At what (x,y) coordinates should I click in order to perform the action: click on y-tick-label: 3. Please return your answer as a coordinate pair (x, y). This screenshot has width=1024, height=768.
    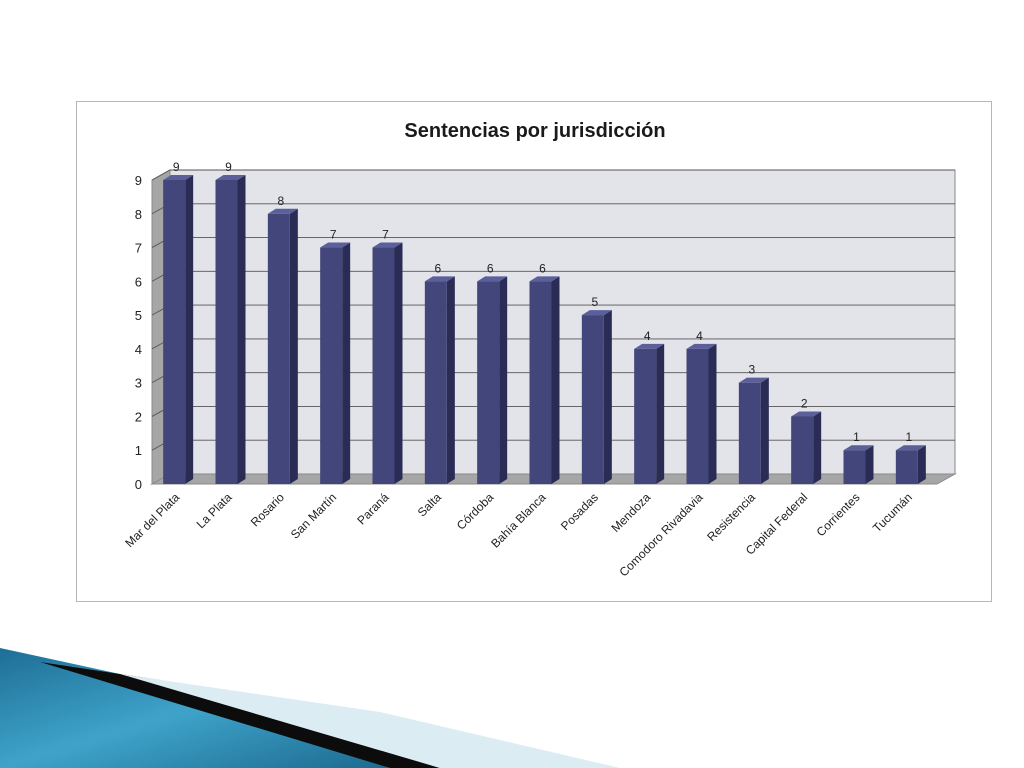
    Looking at the image, I should click on (138, 383).